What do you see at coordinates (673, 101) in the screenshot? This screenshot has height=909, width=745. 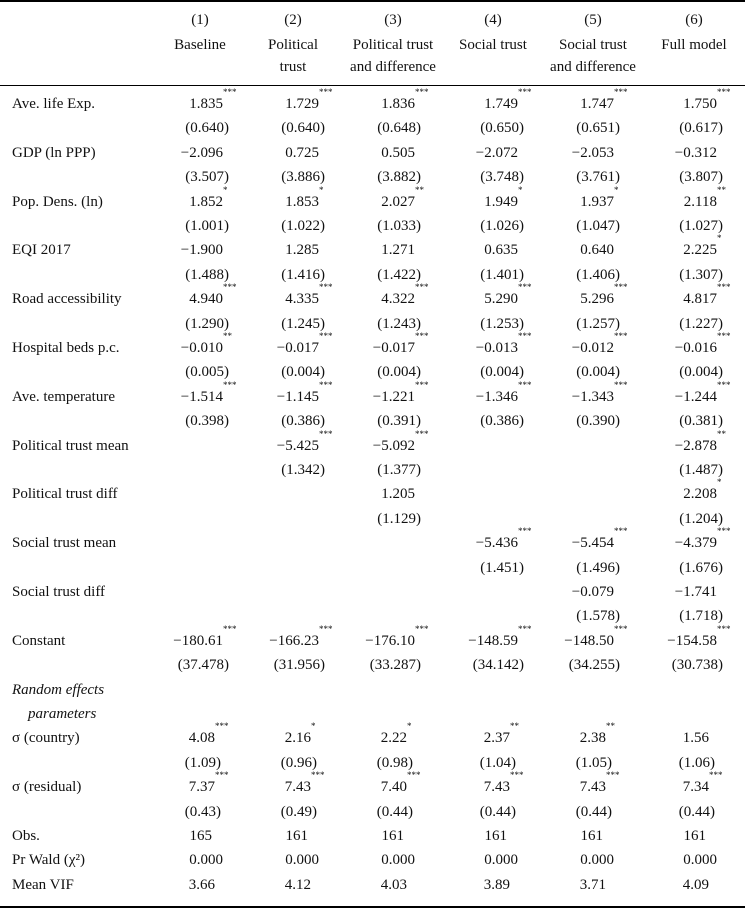 I see `coefficient: 1.750 ***` at bounding box center [673, 101].